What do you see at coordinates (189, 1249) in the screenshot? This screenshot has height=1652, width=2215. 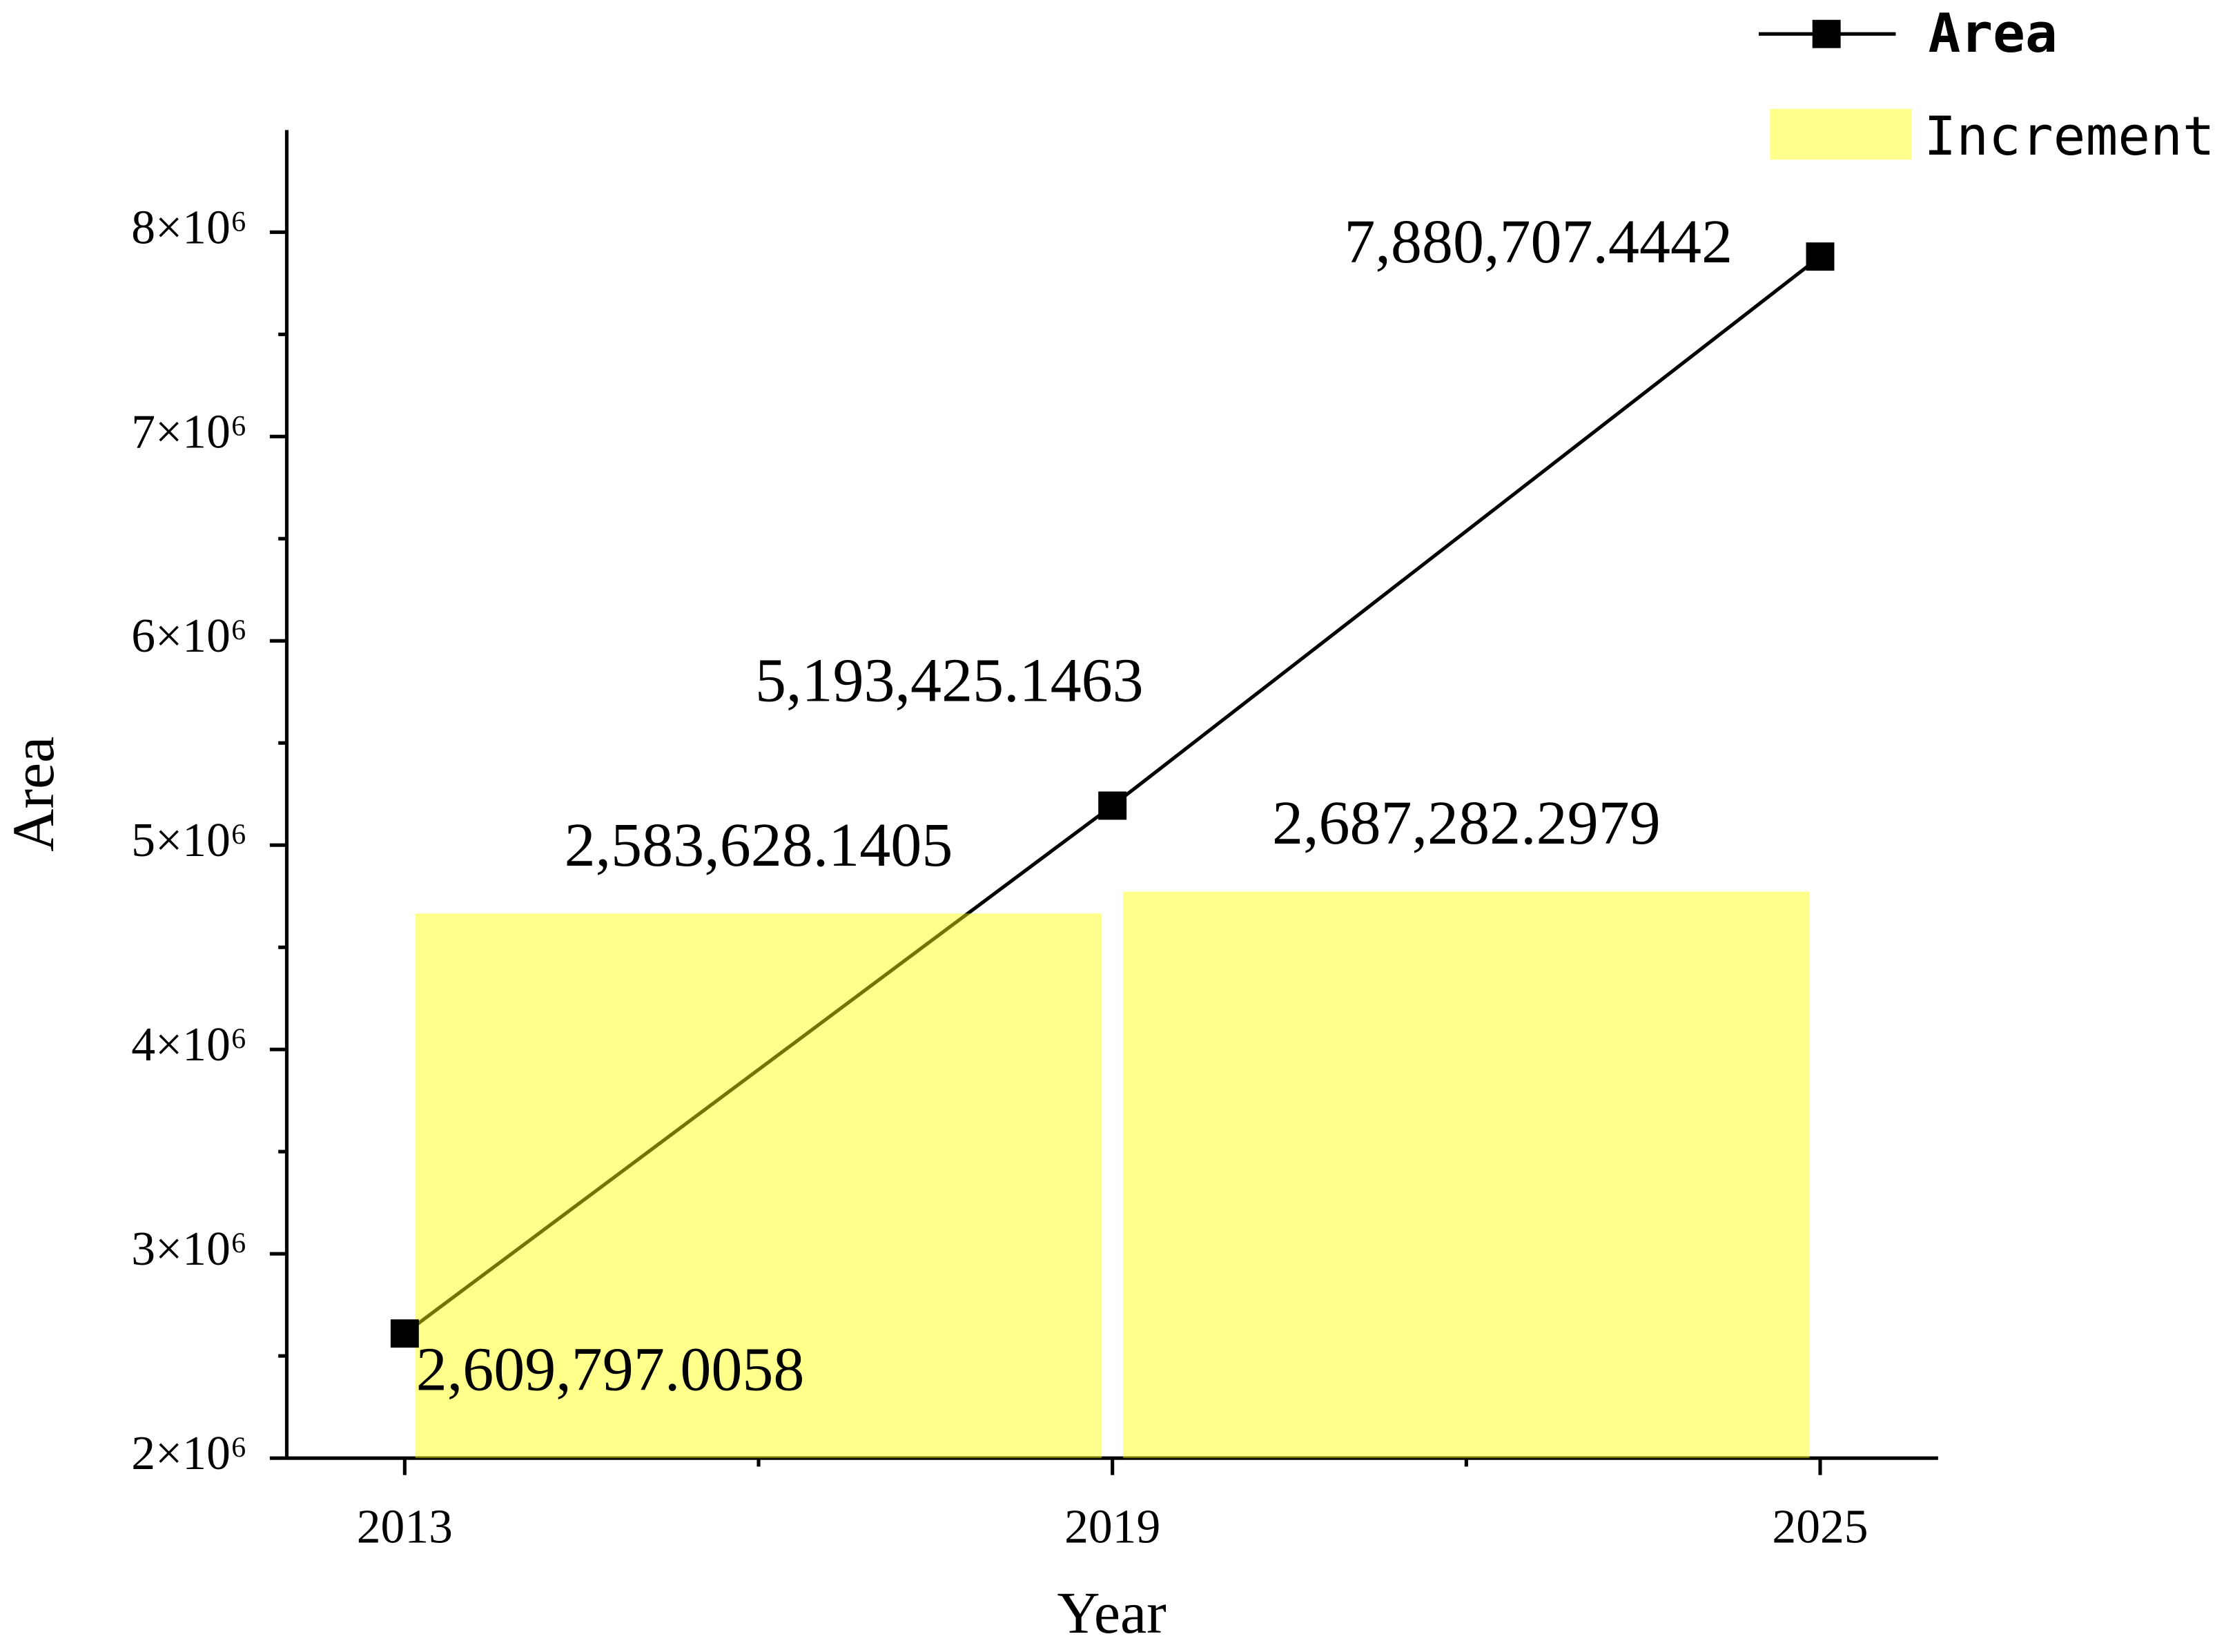 I see `y-tick-label: 3×10⁶` at bounding box center [189, 1249].